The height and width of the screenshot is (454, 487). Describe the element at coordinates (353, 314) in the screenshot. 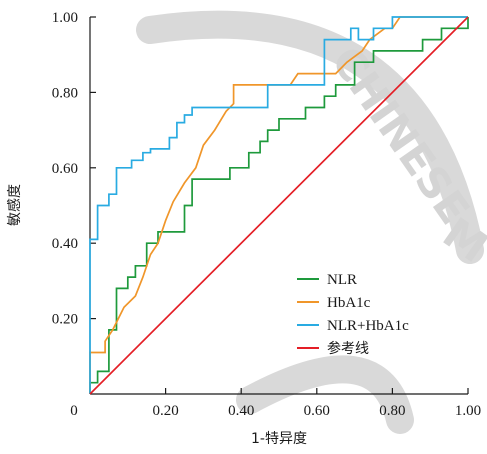

I see `legend: NLR HbA1c NLR+HbA1c 参考线` at that location.